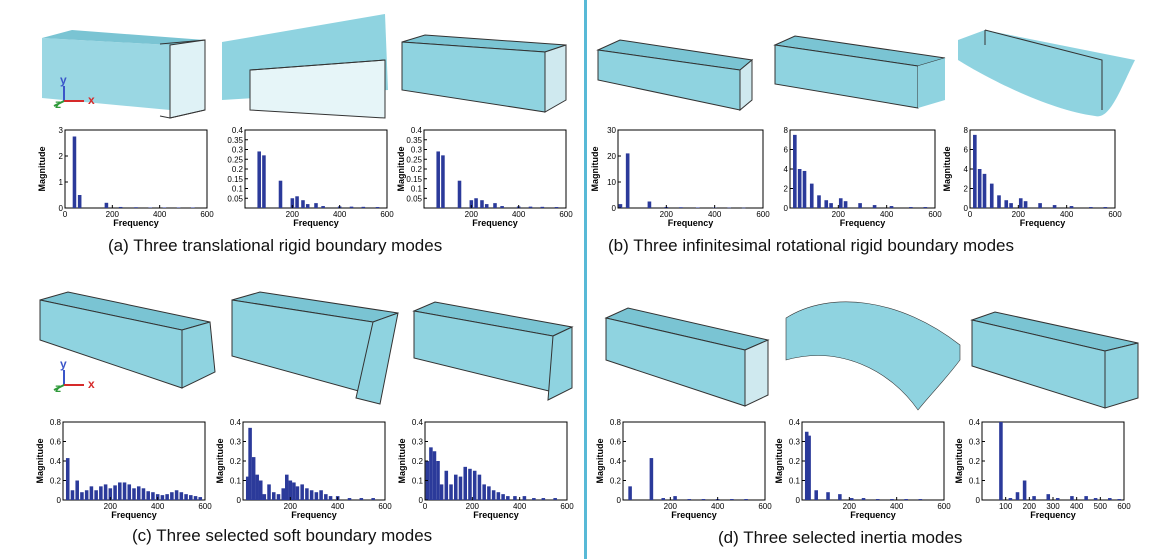  Describe the element at coordinates (786, 169) in the screenshot. I see `y-tick-label: 4` at that location.